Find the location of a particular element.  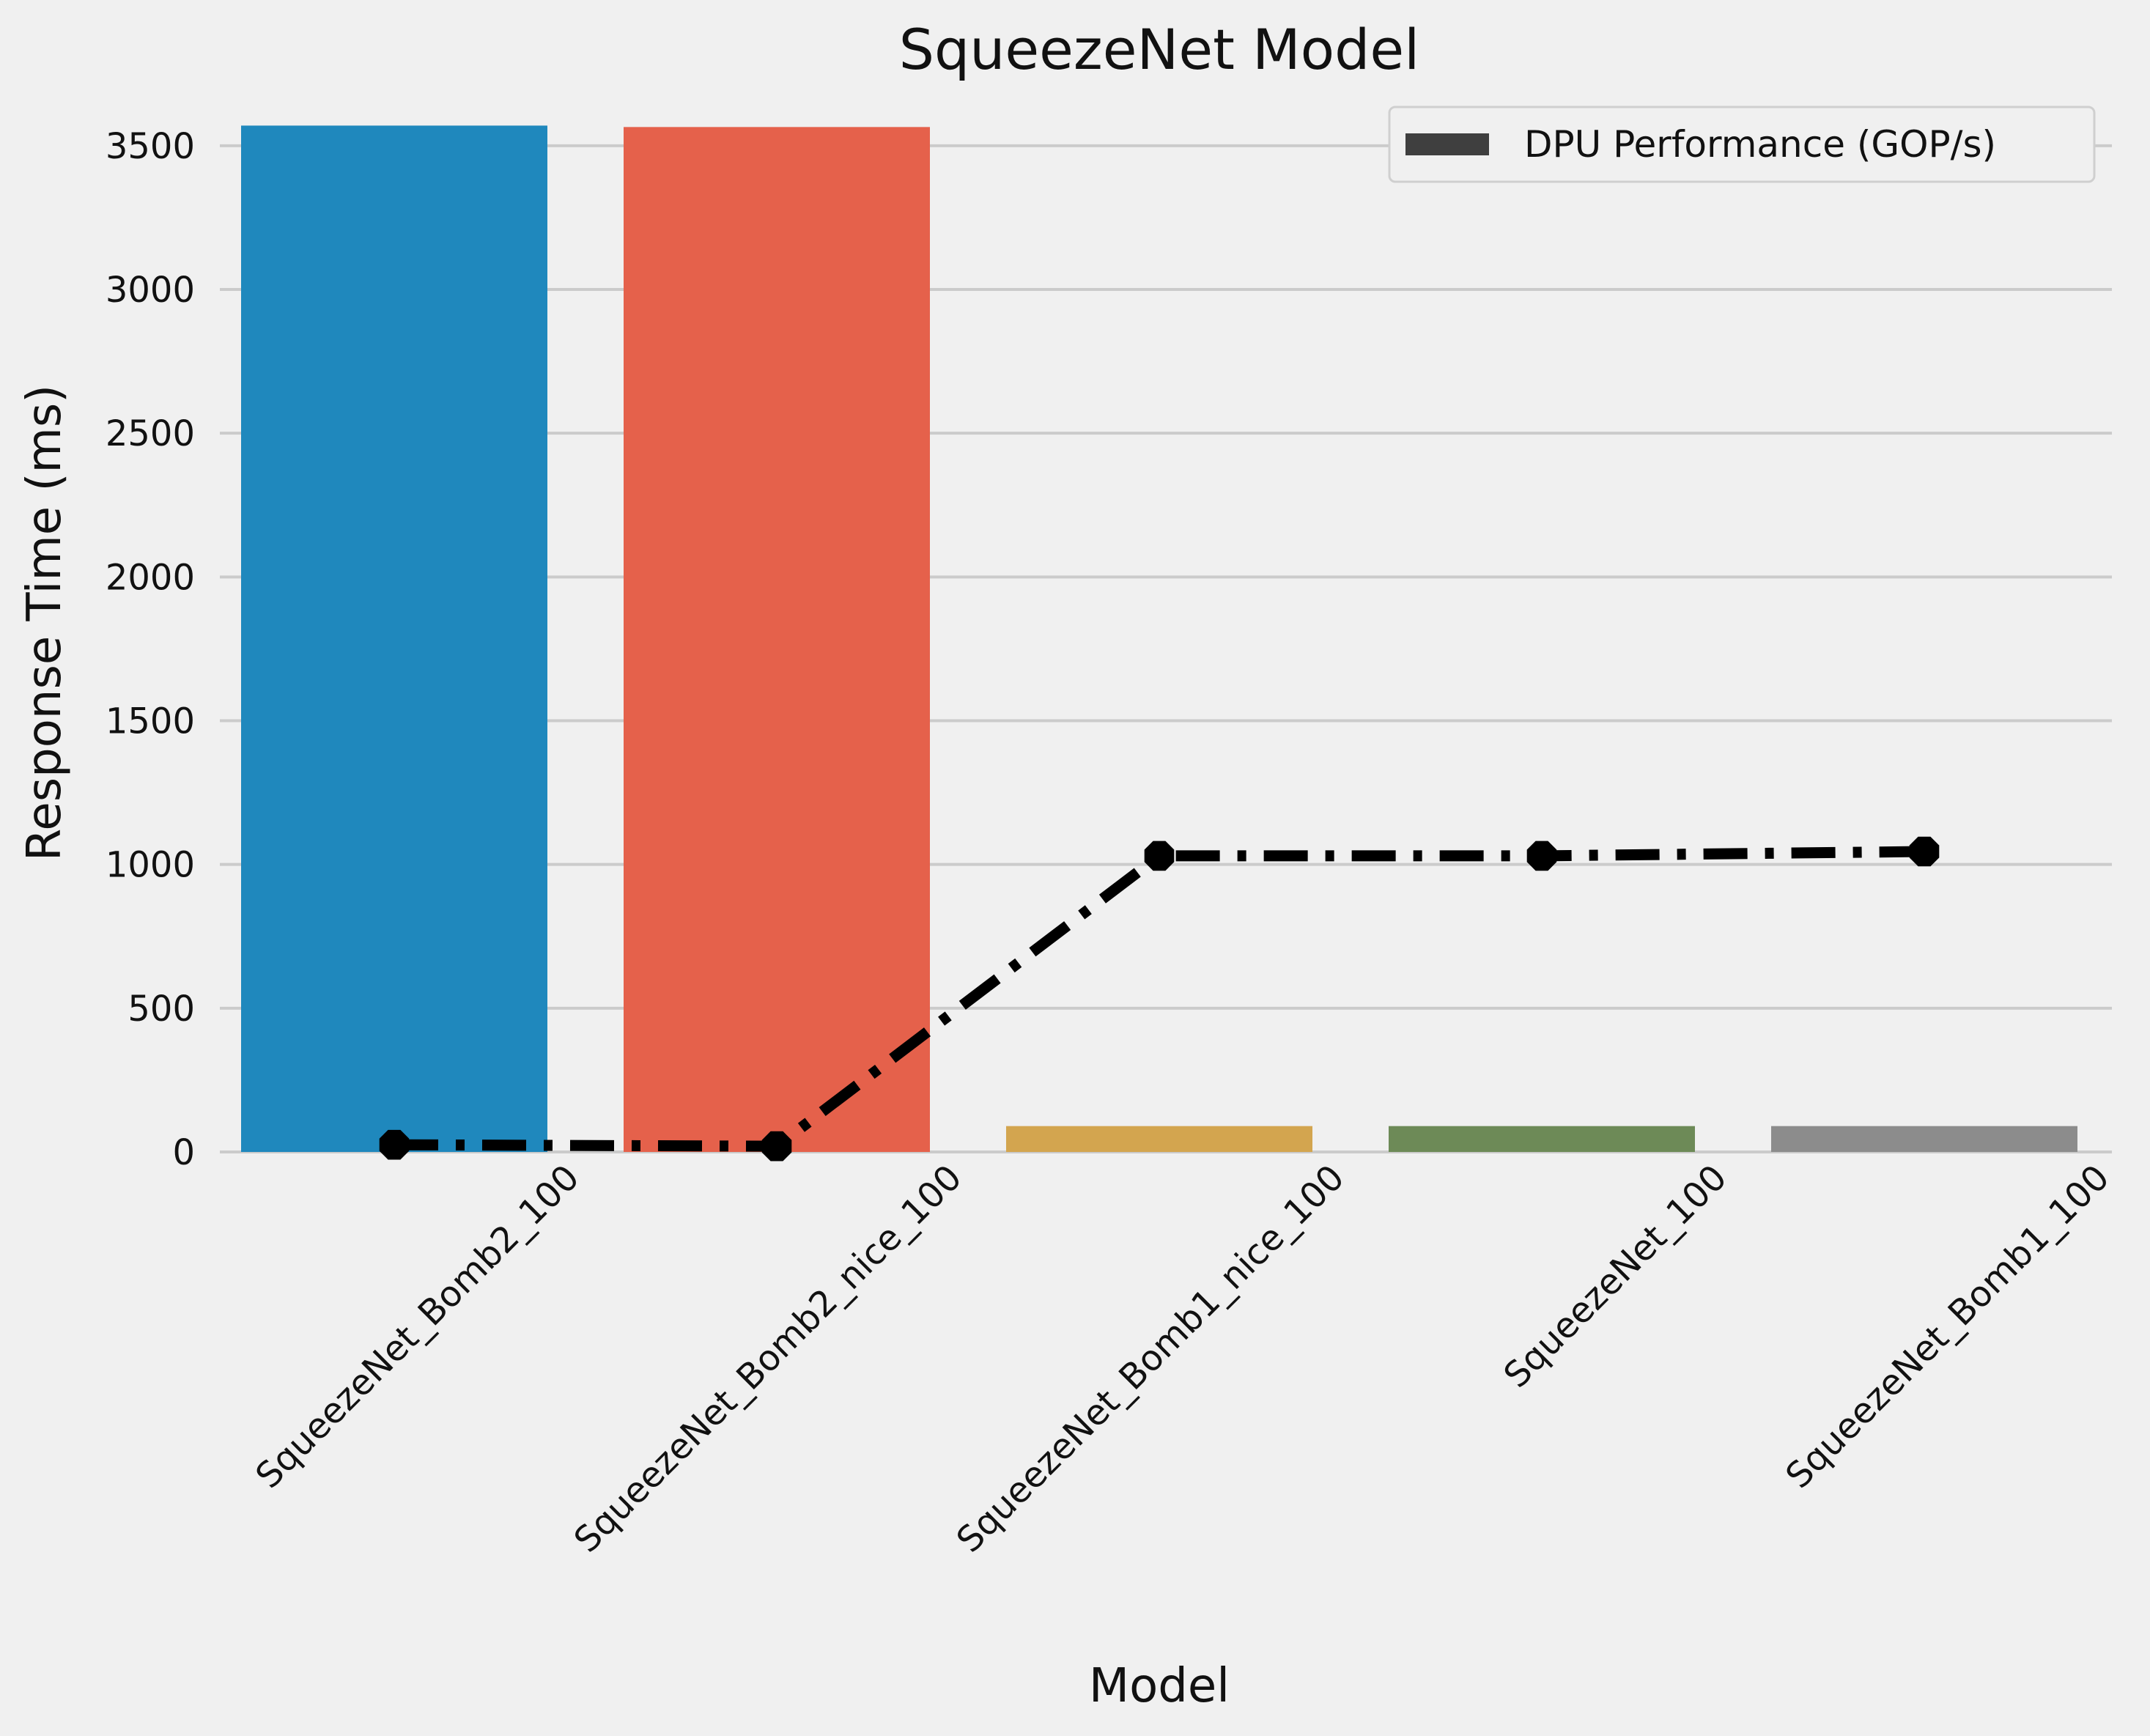

y-tick-label-2: 1000 is located at coordinates (150, 865).